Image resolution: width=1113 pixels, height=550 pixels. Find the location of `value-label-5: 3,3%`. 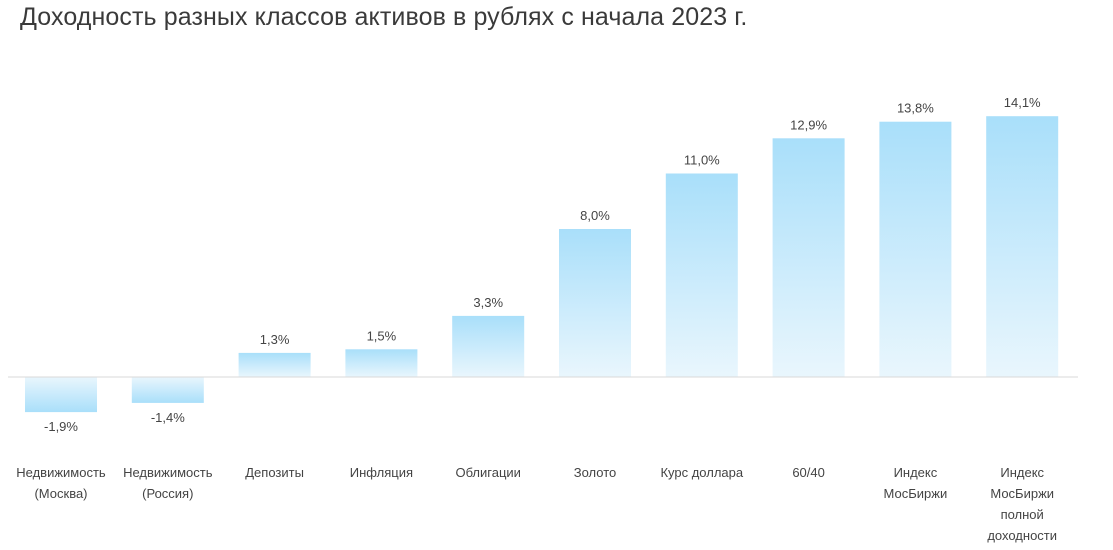

value-label-5: 3,3% is located at coordinates (488, 302).